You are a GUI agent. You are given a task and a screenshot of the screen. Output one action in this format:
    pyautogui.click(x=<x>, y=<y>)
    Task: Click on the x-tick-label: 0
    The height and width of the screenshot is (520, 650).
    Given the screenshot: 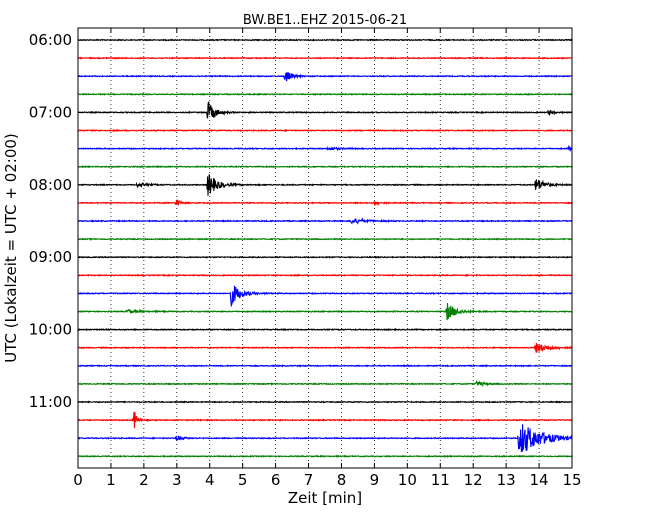 What is the action you would take?
    pyautogui.click(x=78, y=480)
    